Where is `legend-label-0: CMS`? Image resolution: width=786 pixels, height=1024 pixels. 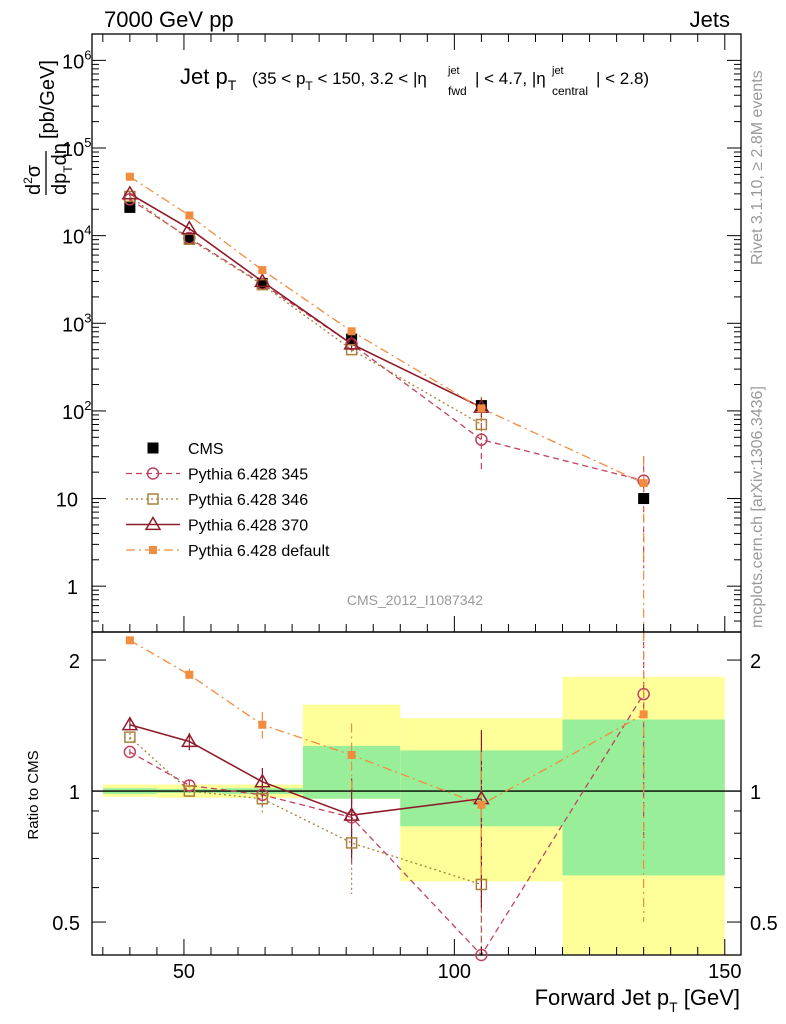
legend-label-0: CMS is located at coordinates (206, 449).